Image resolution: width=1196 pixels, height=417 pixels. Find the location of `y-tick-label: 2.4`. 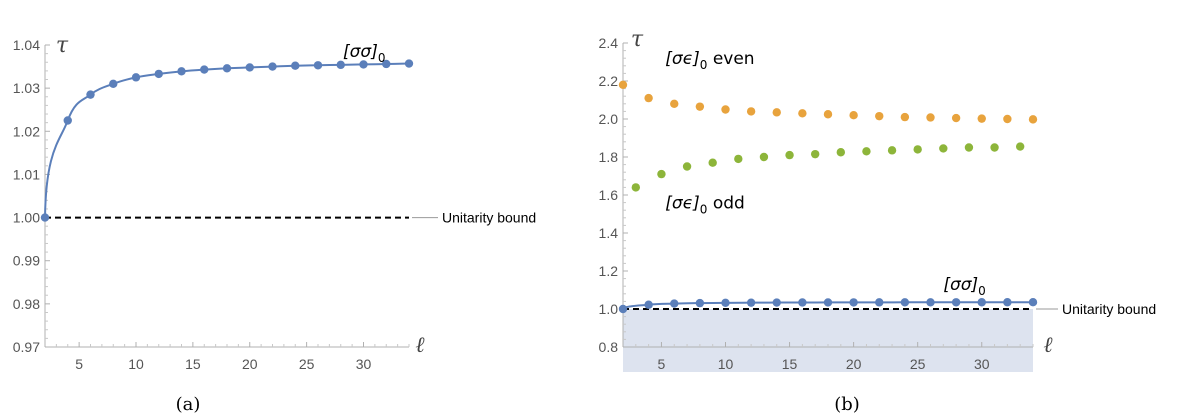

y-tick-label: 2.4 is located at coordinates (609, 43).